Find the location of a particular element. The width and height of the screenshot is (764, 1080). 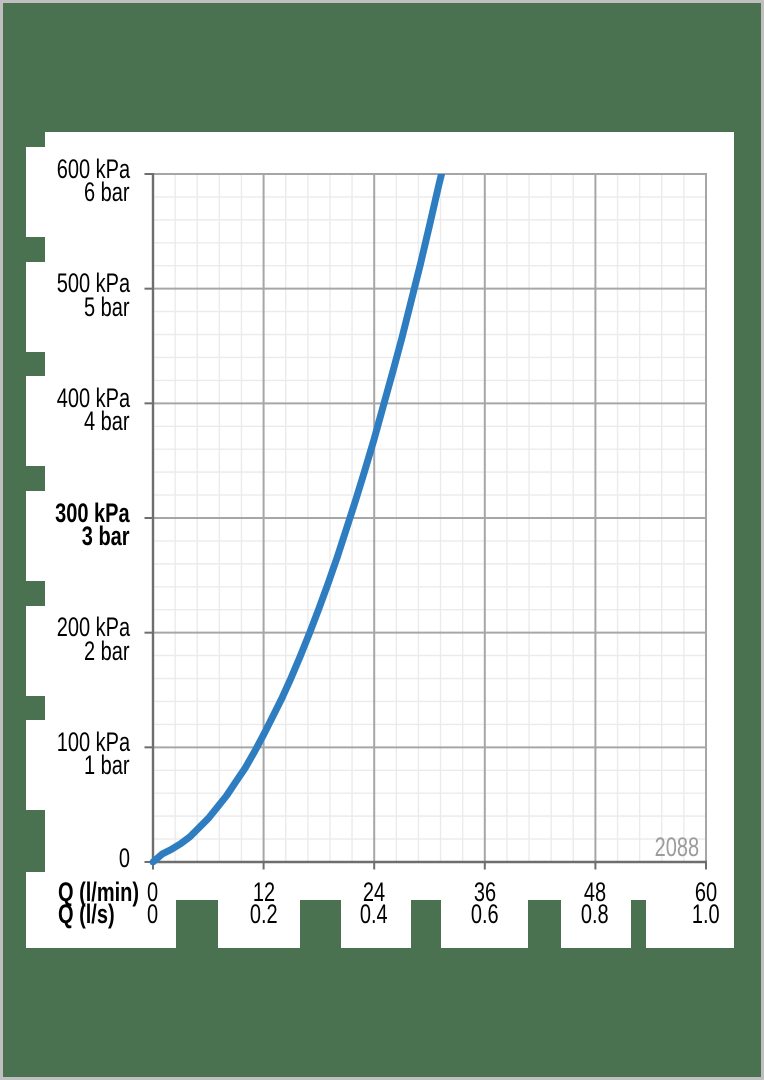

x-tick-label-row1-24: 24 is located at coordinates (374, 892).